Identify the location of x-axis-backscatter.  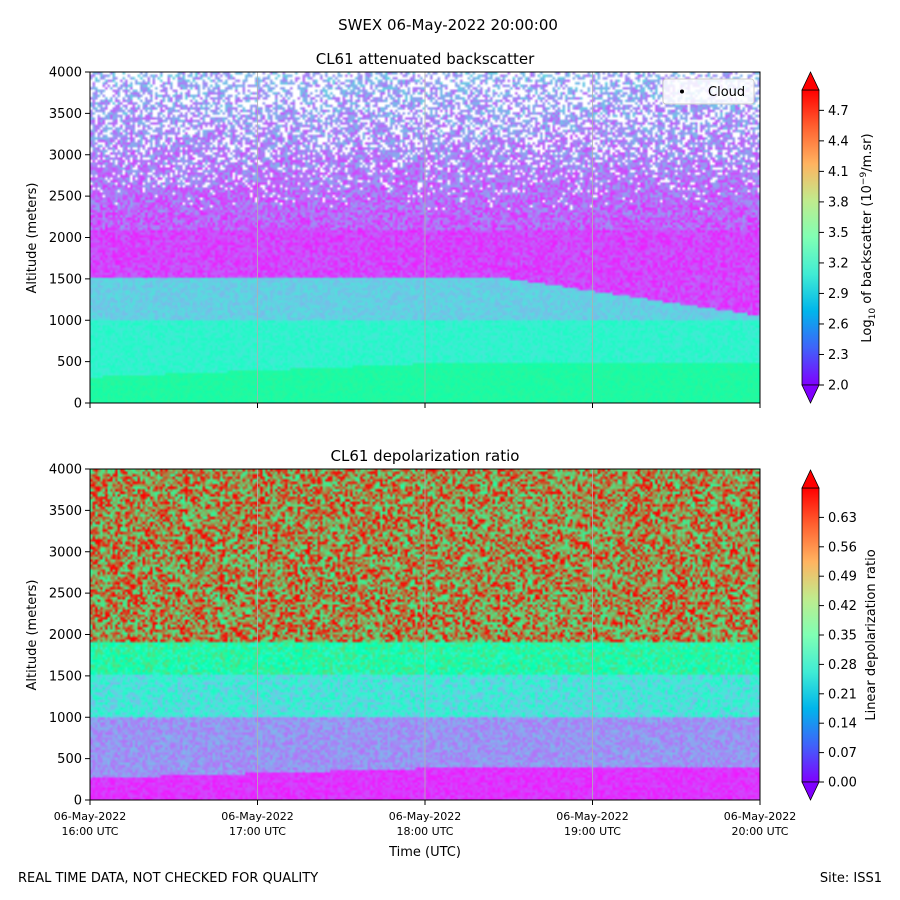
(425, 405).